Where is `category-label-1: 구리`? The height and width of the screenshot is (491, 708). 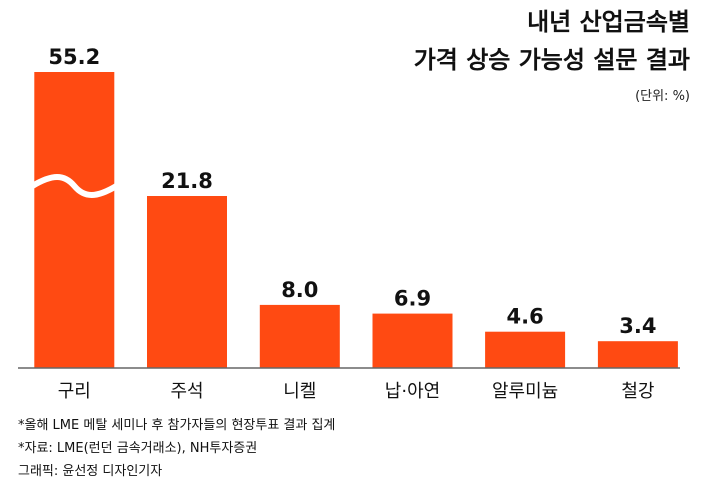
category-label-1: 구리 is located at coordinates (74, 391).